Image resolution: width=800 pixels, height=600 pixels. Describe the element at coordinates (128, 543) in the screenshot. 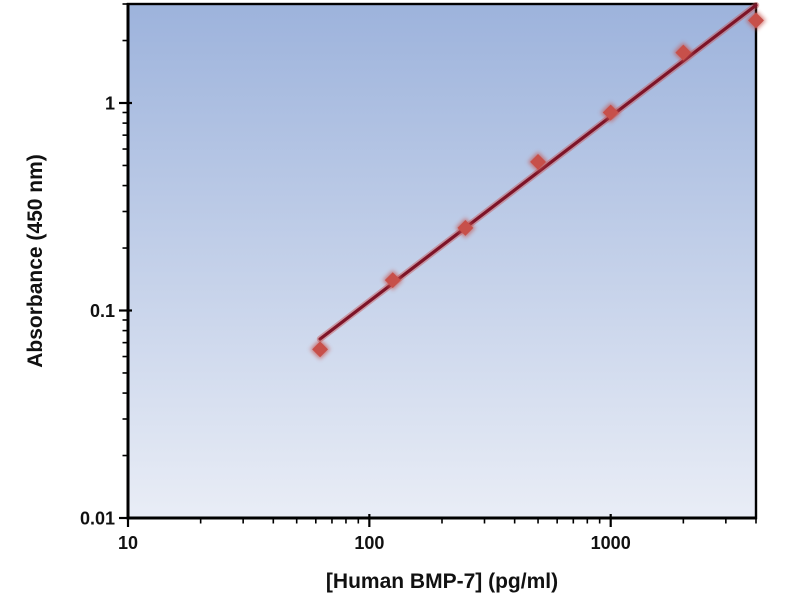

I see `x-tick-label: 10` at that location.